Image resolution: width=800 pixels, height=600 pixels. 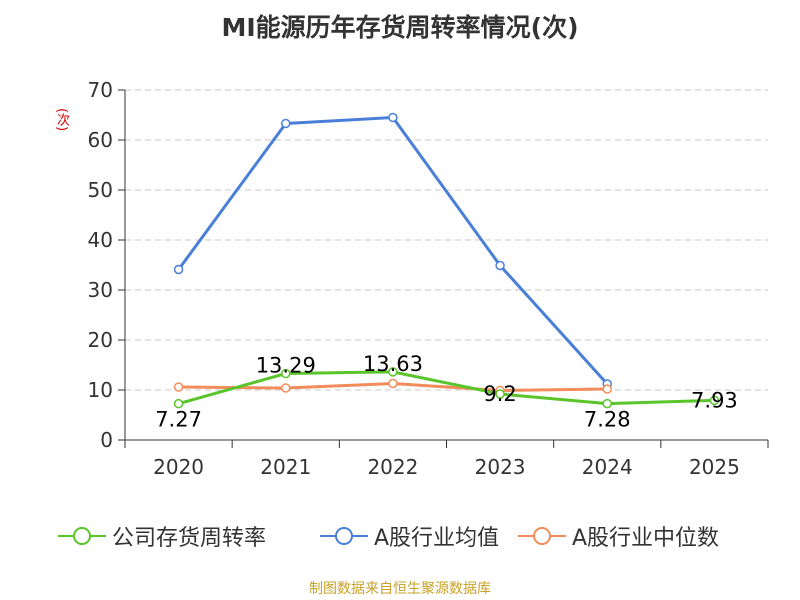 I want to click on legend-label-industry-mean: A股行业均值, so click(x=437, y=538).